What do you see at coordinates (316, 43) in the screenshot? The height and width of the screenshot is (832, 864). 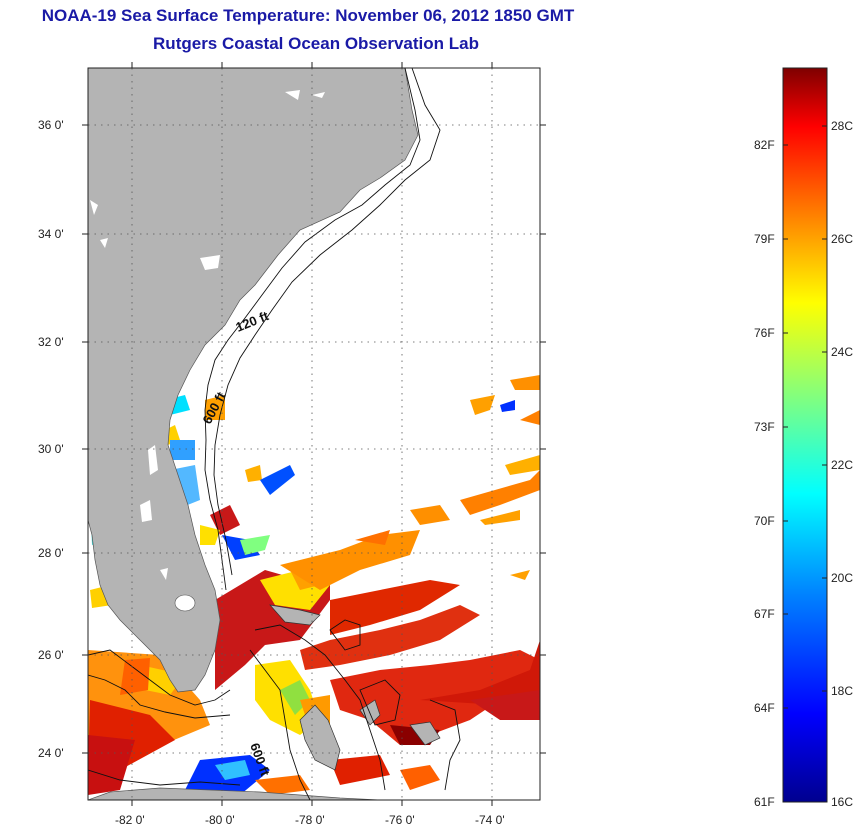 I see `title-line-2: Rutgers Coastal Ocean Observation Lab` at bounding box center [316, 43].